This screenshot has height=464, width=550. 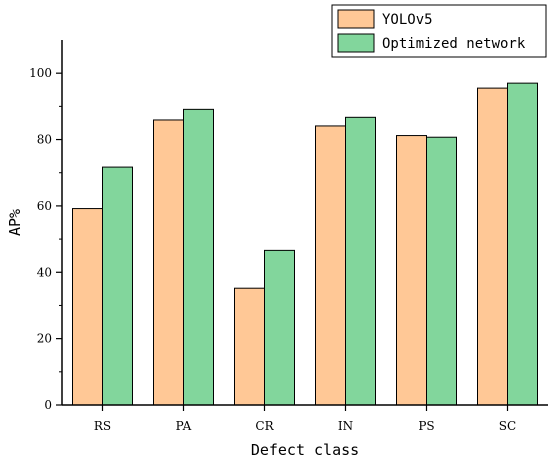 I want to click on legend-label: Optimized network, so click(x=454, y=44).